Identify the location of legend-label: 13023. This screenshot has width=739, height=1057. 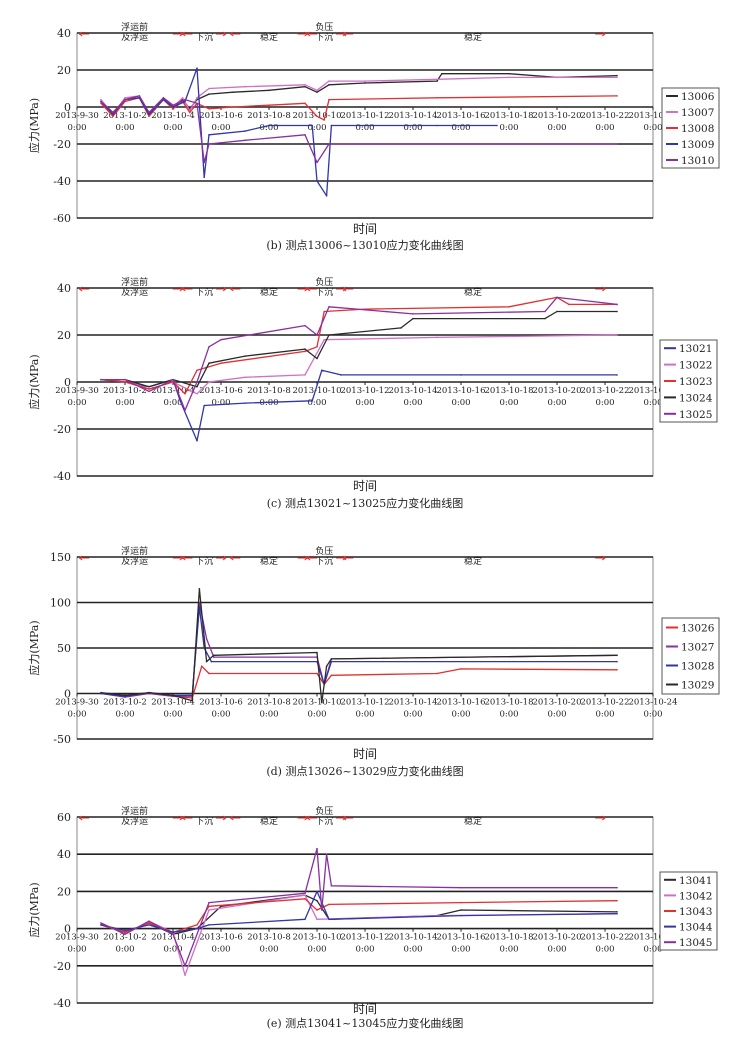
(695, 382).